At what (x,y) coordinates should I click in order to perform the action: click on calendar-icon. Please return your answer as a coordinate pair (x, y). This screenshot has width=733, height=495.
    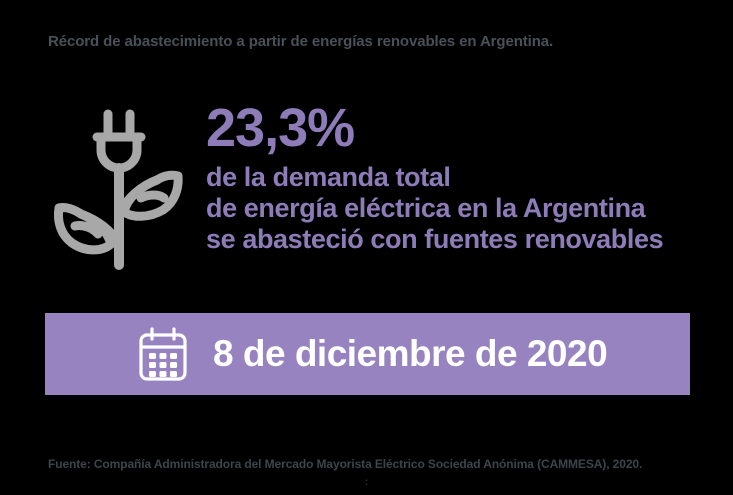
    Looking at the image, I should click on (163, 354).